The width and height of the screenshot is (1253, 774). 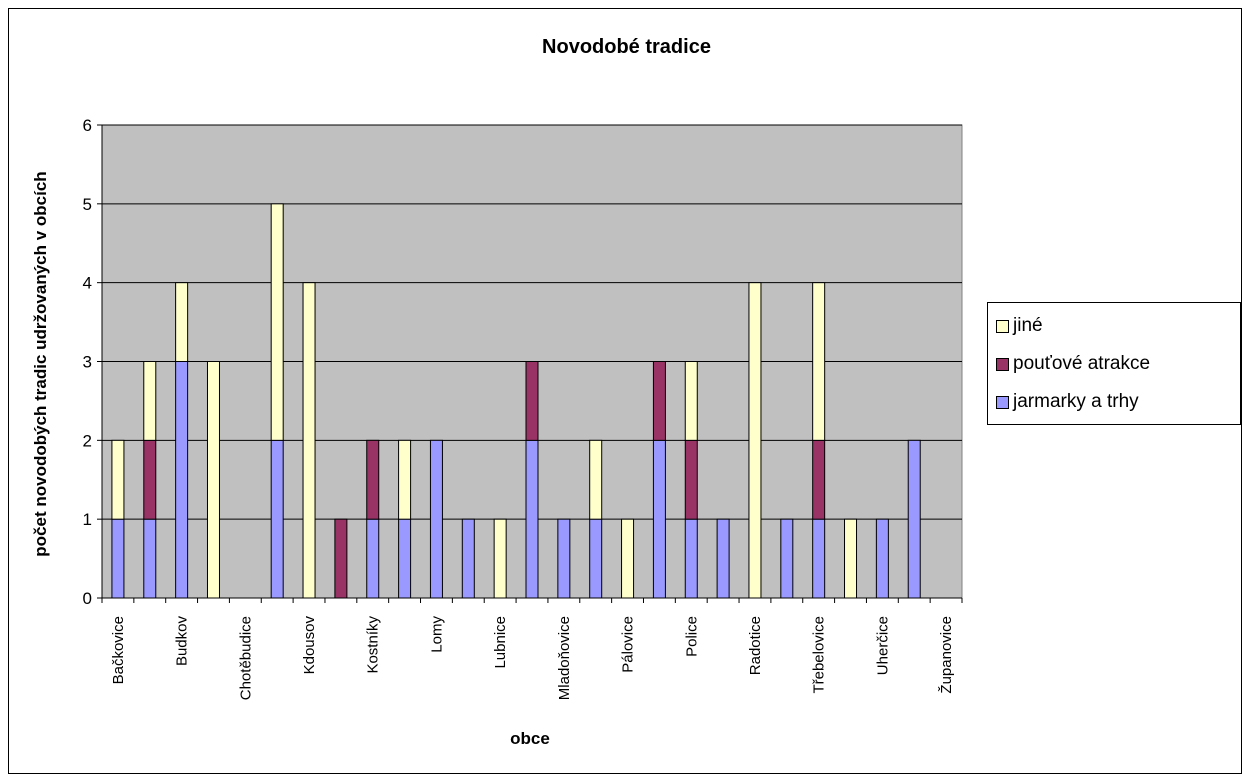 I want to click on x-tick-label: Chotěbudice, so click(x=245, y=658).